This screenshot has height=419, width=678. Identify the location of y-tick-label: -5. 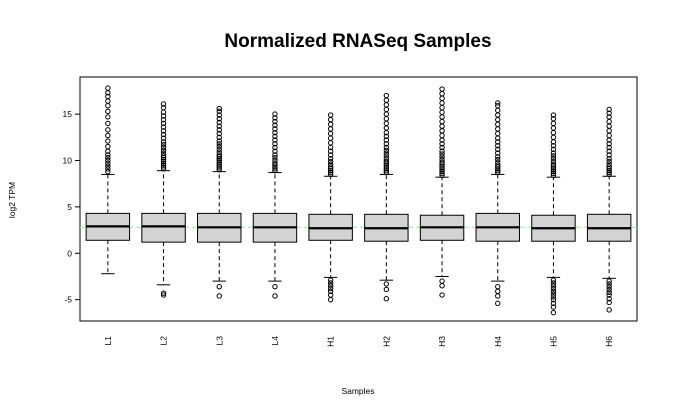
(68, 300).